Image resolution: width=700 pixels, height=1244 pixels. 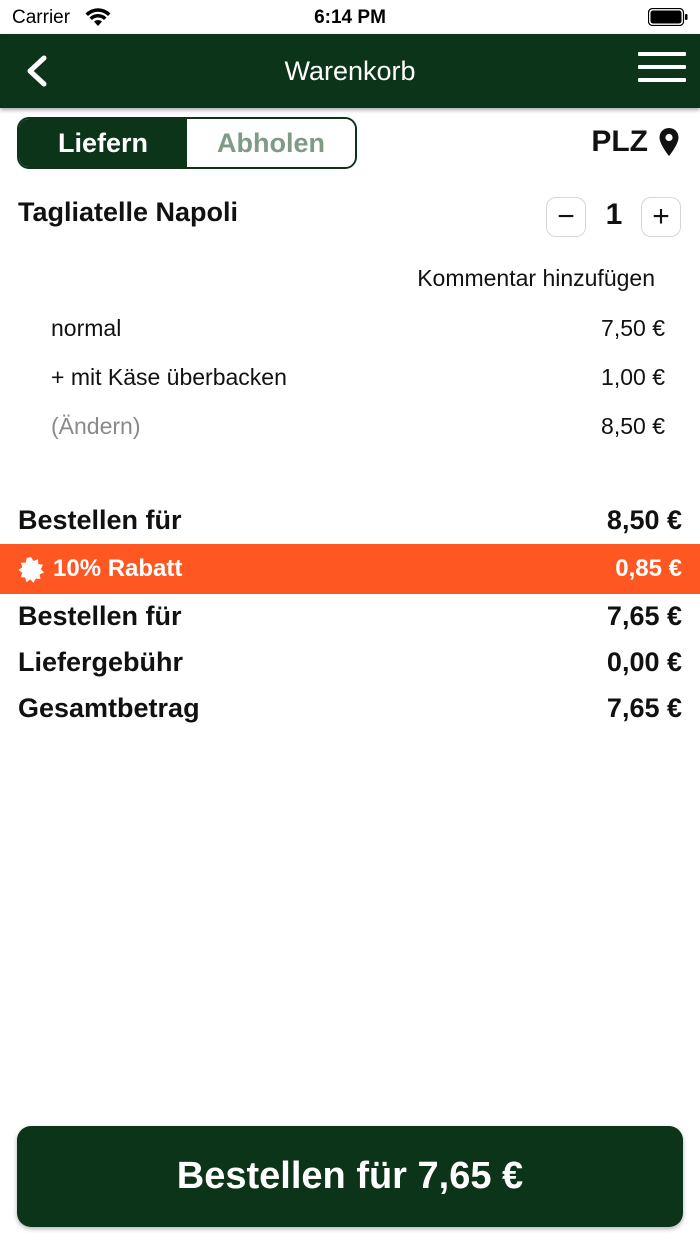 What do you see at coordinates (358, 330) in the screenshot?
I see `option-row: normal 7,50 €` at bounding box center [358, 330].